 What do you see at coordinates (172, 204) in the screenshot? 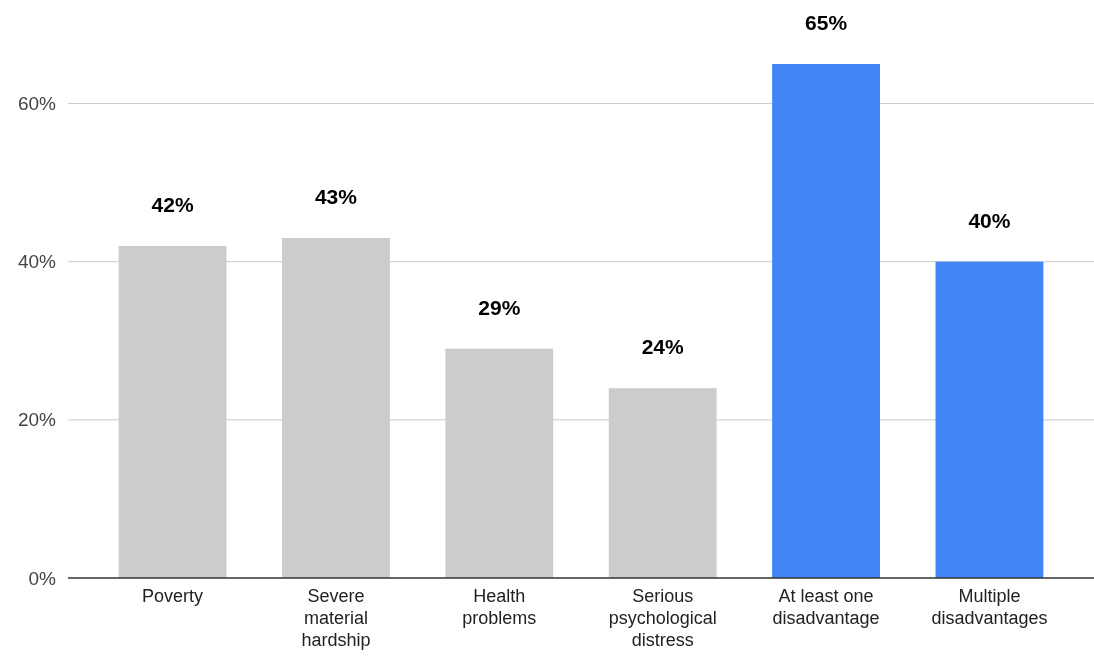
I see `data-label: 42%` at bounding box center [172, 204].